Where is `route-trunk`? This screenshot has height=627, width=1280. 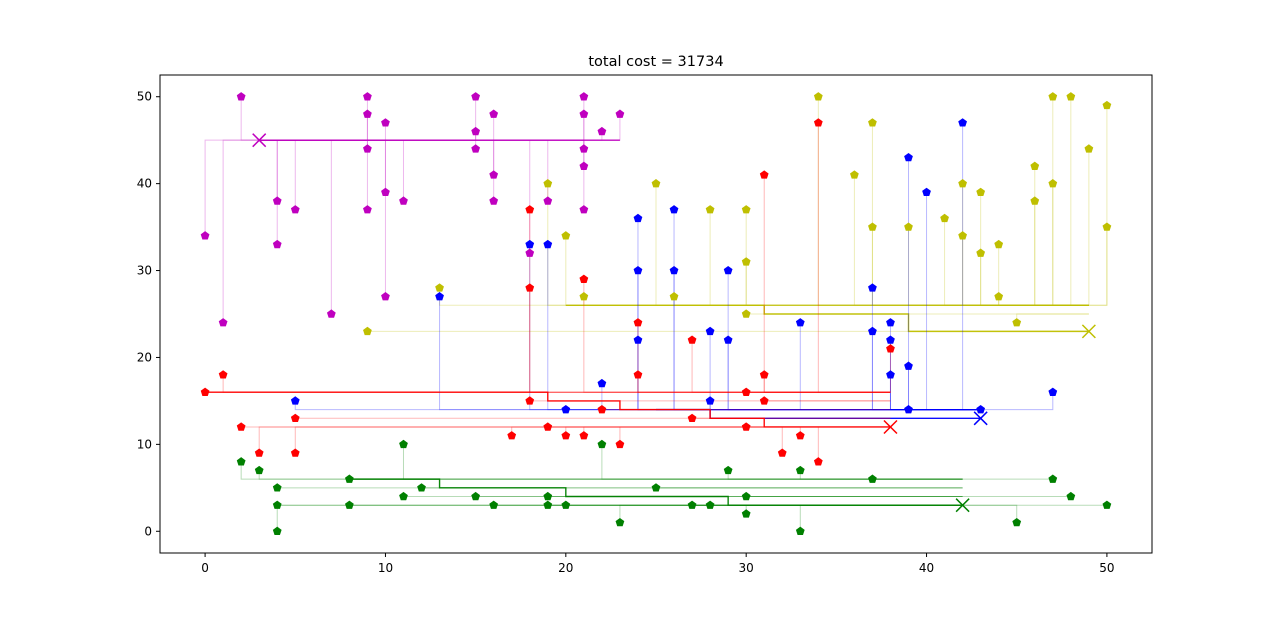 route-trunk is located at coordinates (548, 409).